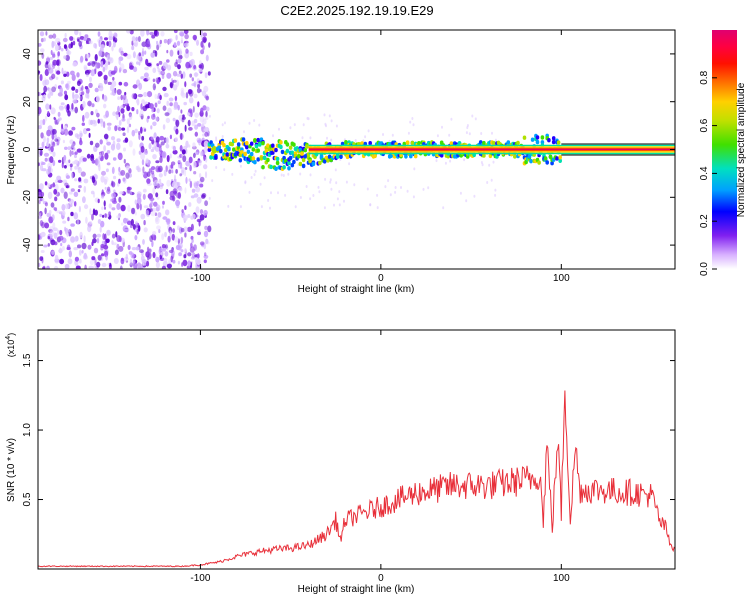 This screenshot has width=750, height=600. Describe the element at coordinates (27, 197) in the screenshot. I see `spectrogram-y-tick-label: -20` at that location.